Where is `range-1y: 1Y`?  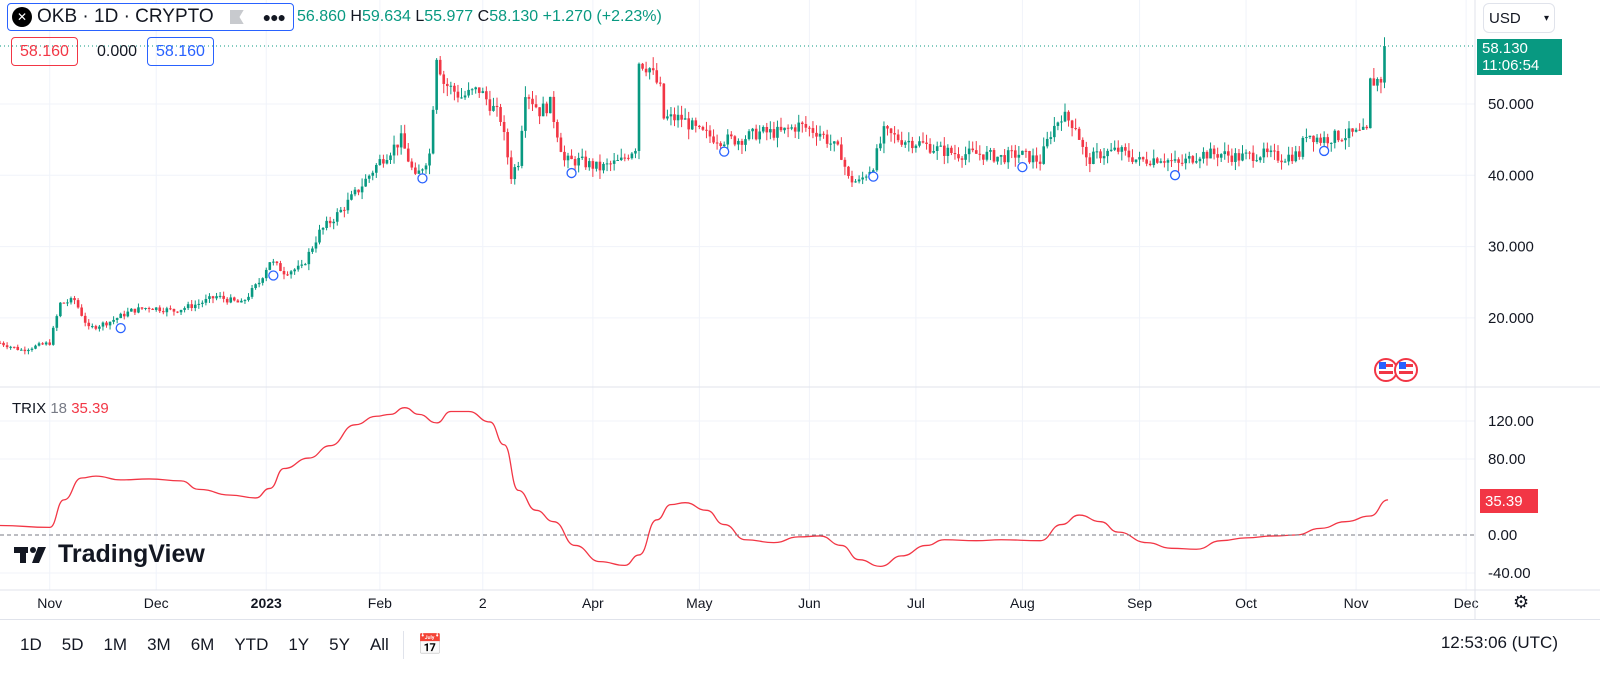 range-1y: 1Y is located at coordinates (299, 644).